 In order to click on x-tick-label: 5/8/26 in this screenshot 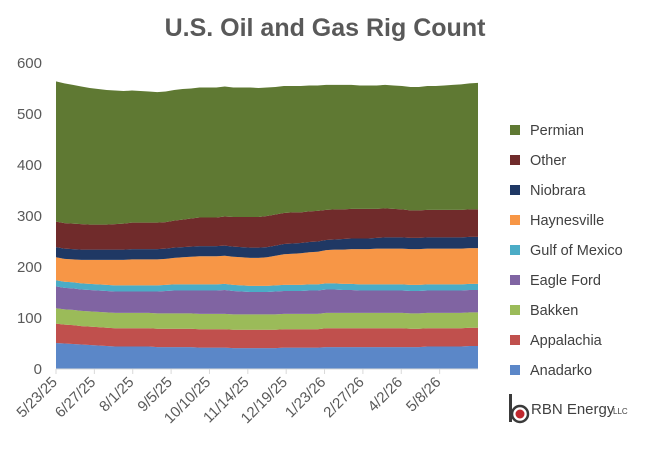, I will do `click(424, 395)`.